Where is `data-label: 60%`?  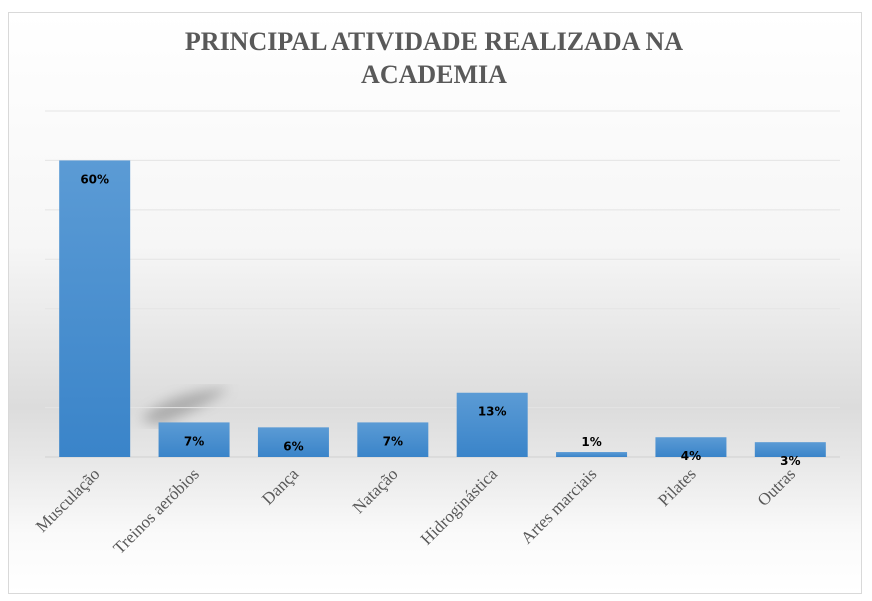 data-label: 60% is located at coordinates (94, 179).